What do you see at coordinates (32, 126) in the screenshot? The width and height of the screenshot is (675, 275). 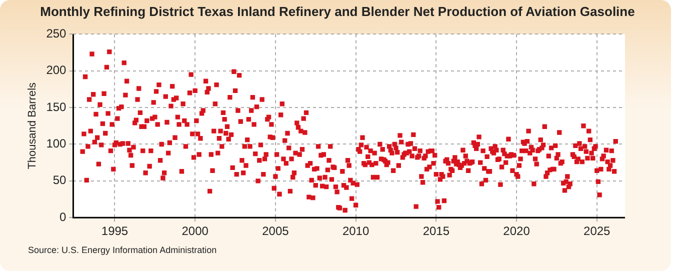 I see `y-axis-title: Thousand Barrels` at bounding box center [32, 126].